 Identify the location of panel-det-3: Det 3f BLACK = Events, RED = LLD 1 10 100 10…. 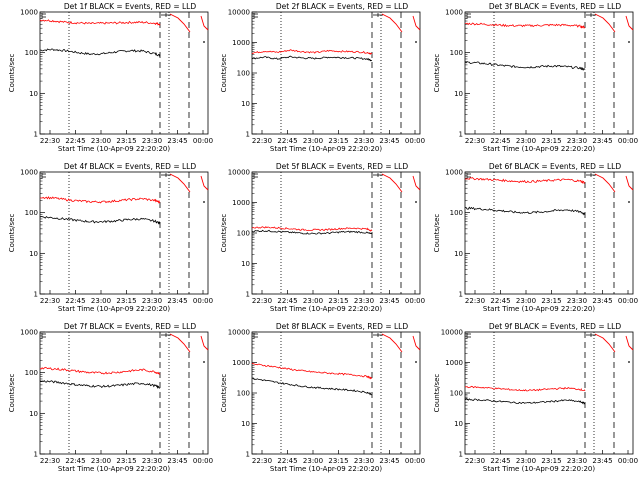
(535, 77).